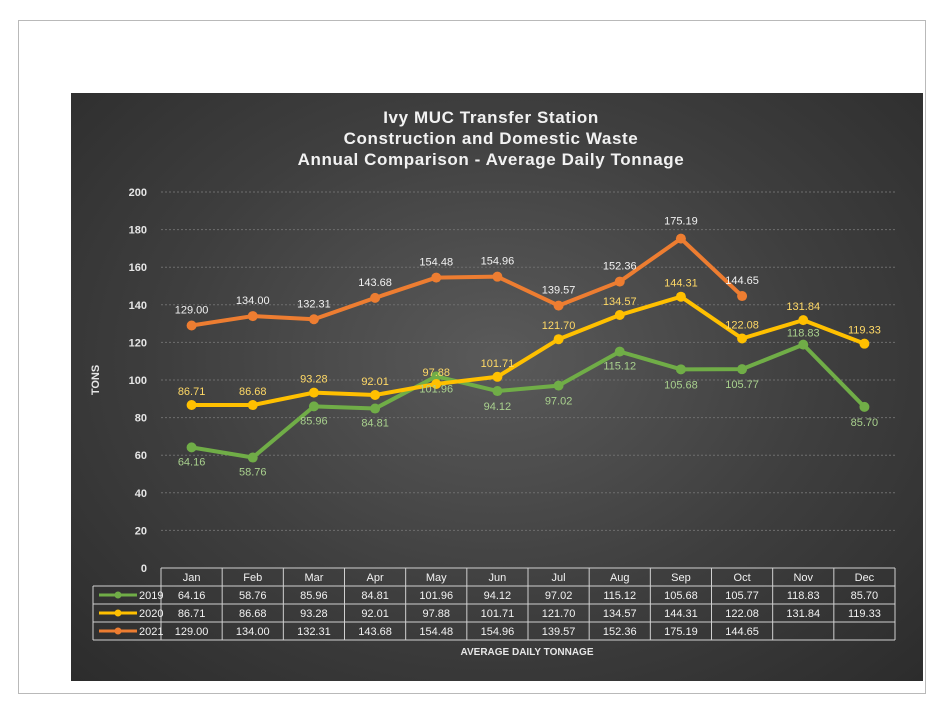  Describe the element at coordinates (375, 424) in the screenshot. I see `data-label-2019: 84.81` at that location.